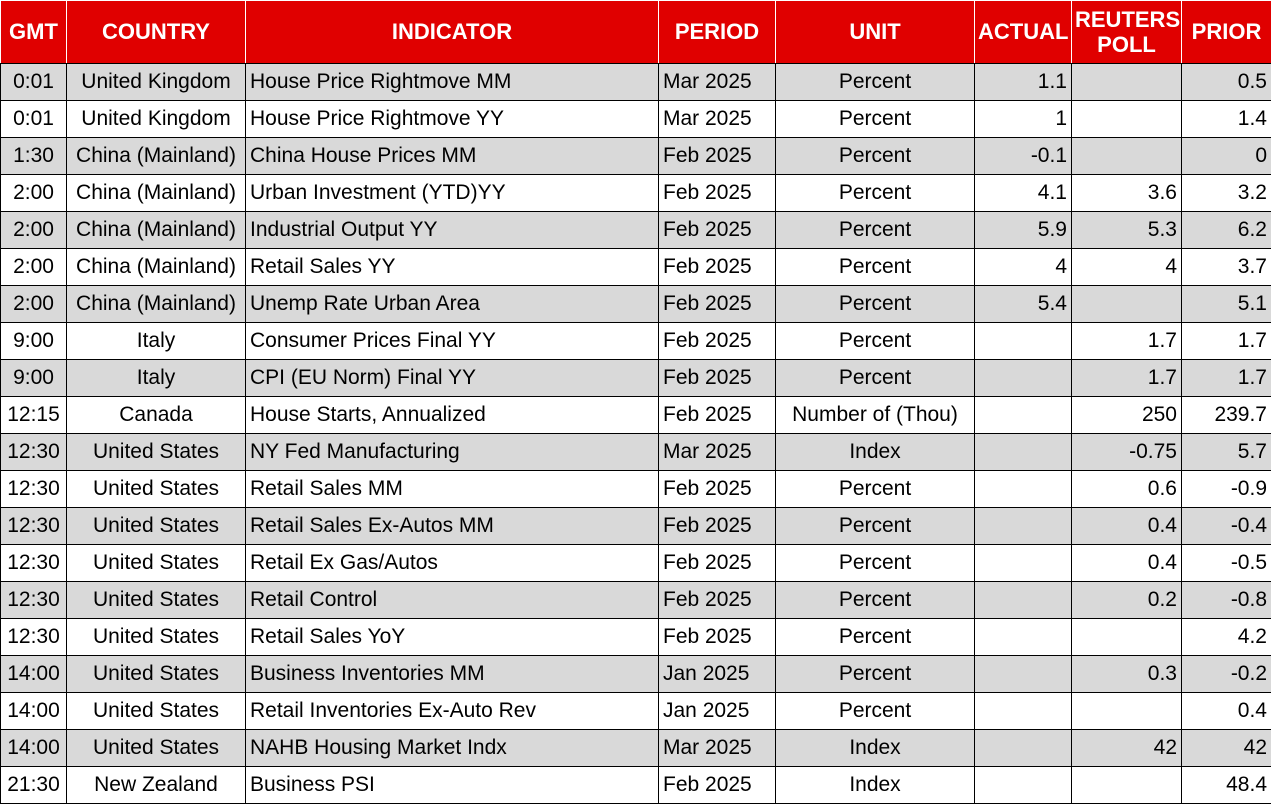 The height and width of the screenshot is (804, 1271). What do you see at coordinates (1127, 526) in the screenshot?
I see `cell-reuters-poll: 0.4` at bounding box center [1127, 526].